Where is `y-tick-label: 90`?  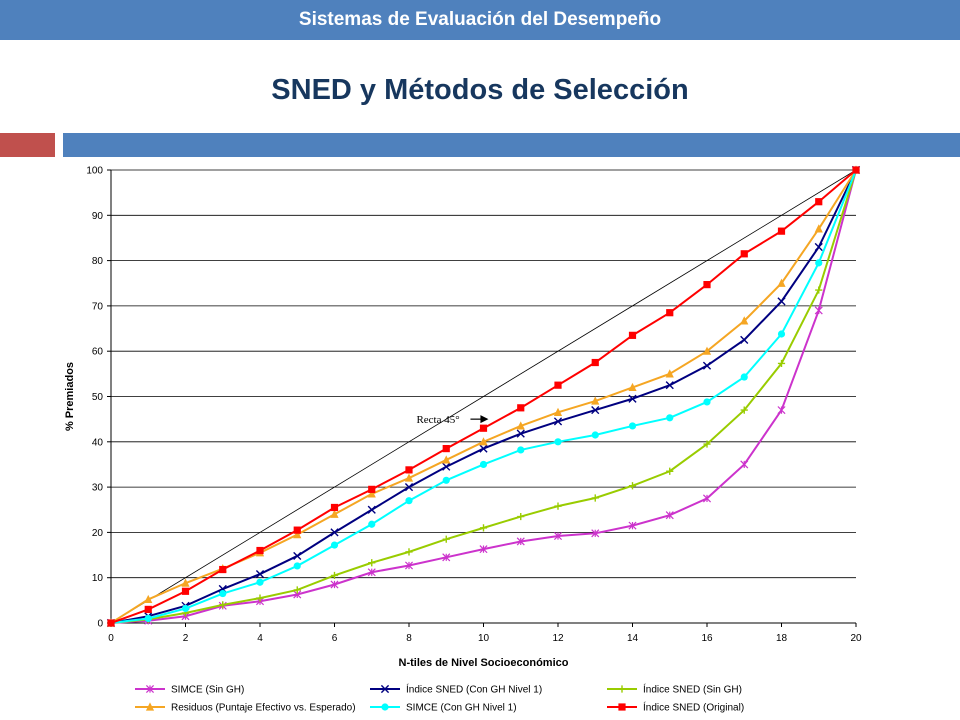
y-tick-label: 90 is located at coordinates (98, 216).